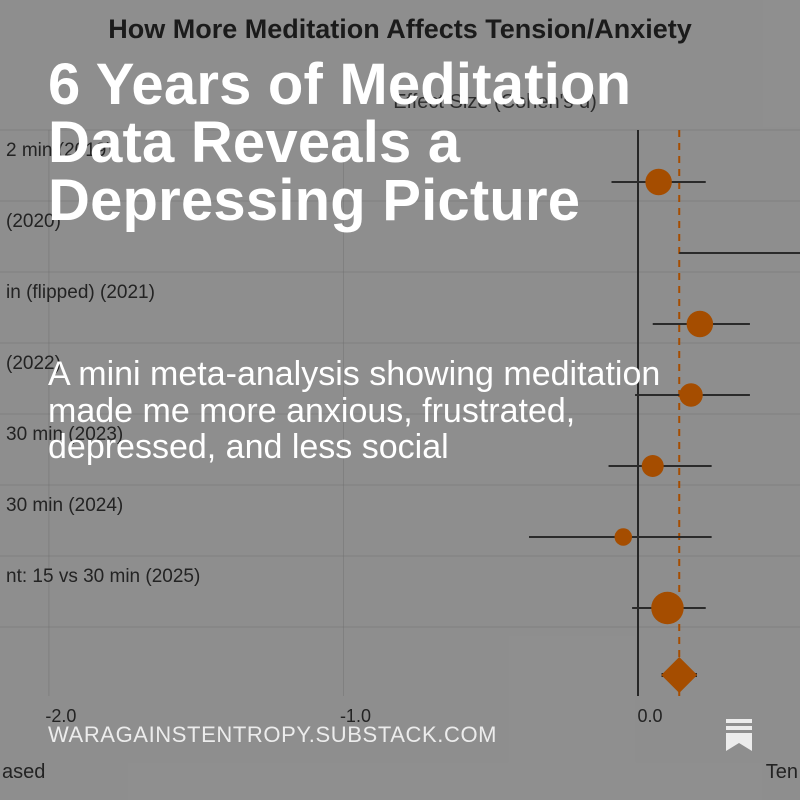  I want to click on axis-end-label-right: Ten, so click(782, 772).